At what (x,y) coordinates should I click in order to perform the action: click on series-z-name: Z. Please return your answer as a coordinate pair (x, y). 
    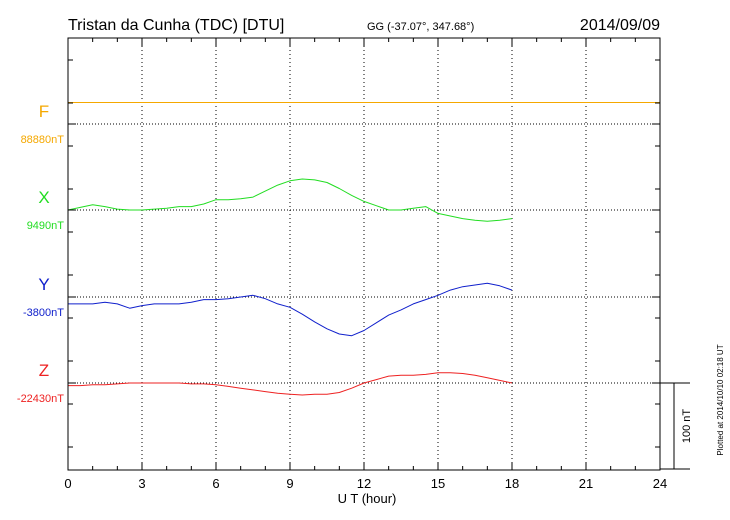
    Looking at the image, I should click on (44, 370).